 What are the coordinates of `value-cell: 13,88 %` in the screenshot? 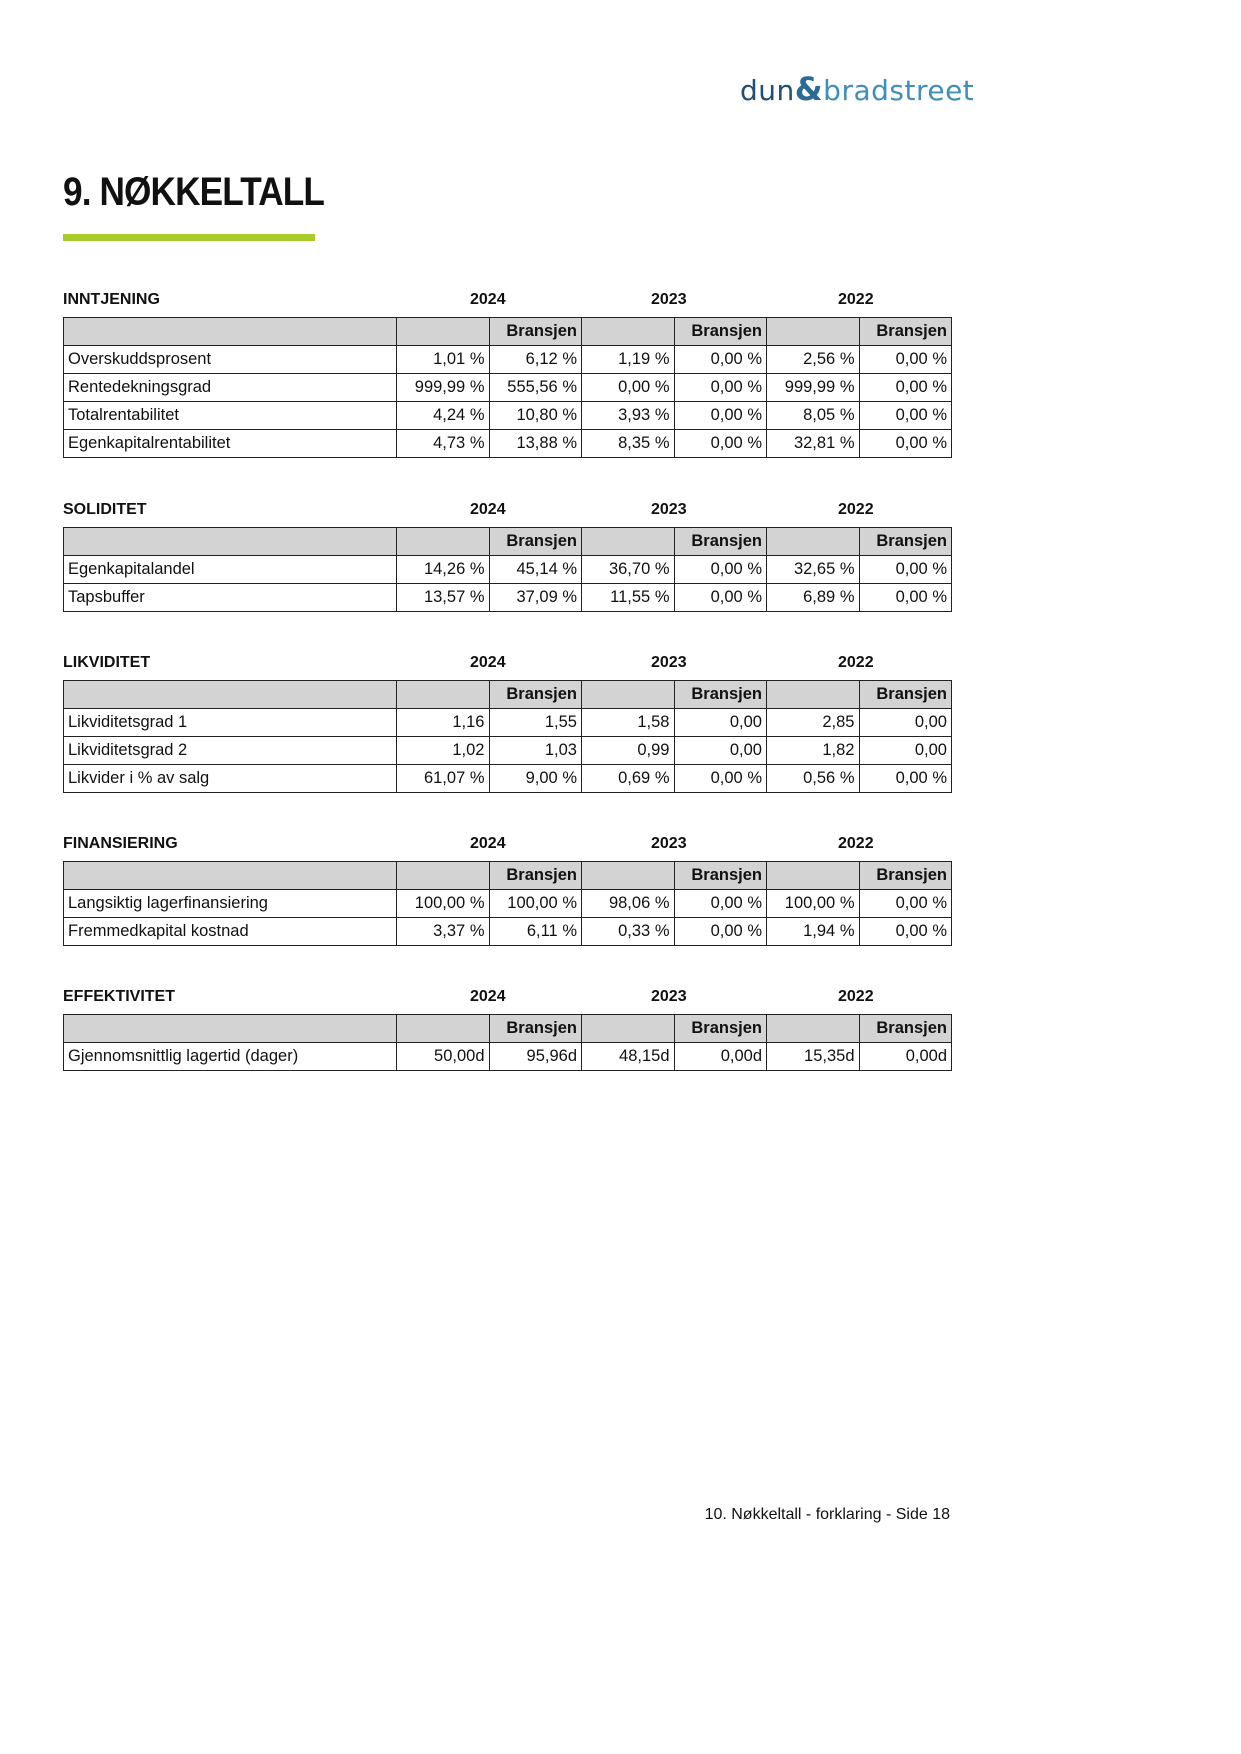 It's located at (535, 443).